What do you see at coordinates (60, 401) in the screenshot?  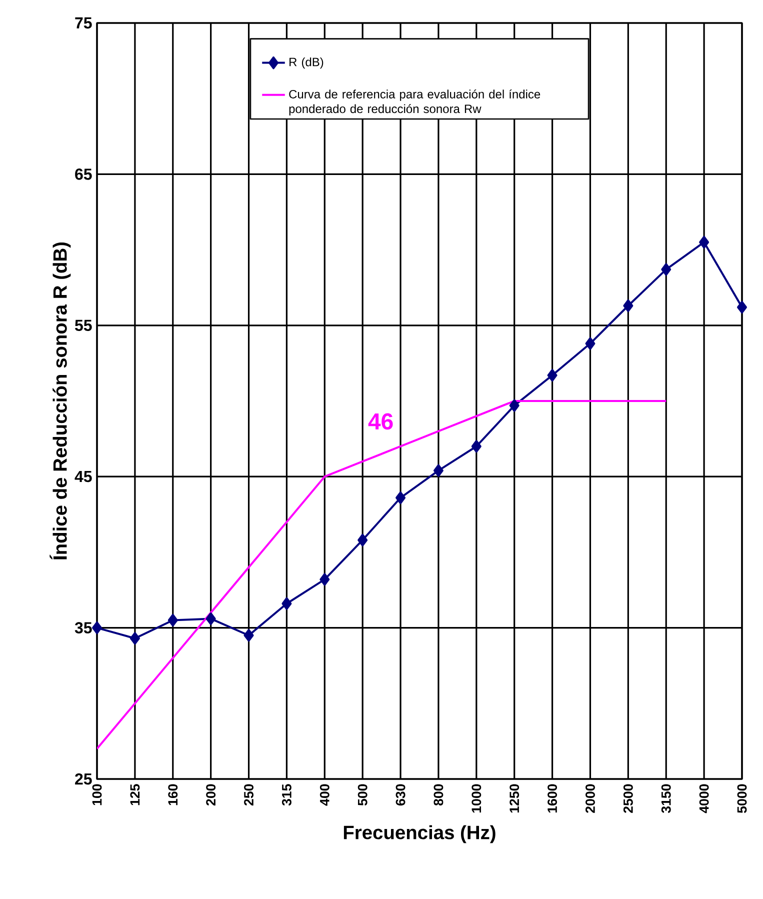 I see `y-axis-title: Índice de Reducción sonora R (dB)` at bounding box center [60, 401].